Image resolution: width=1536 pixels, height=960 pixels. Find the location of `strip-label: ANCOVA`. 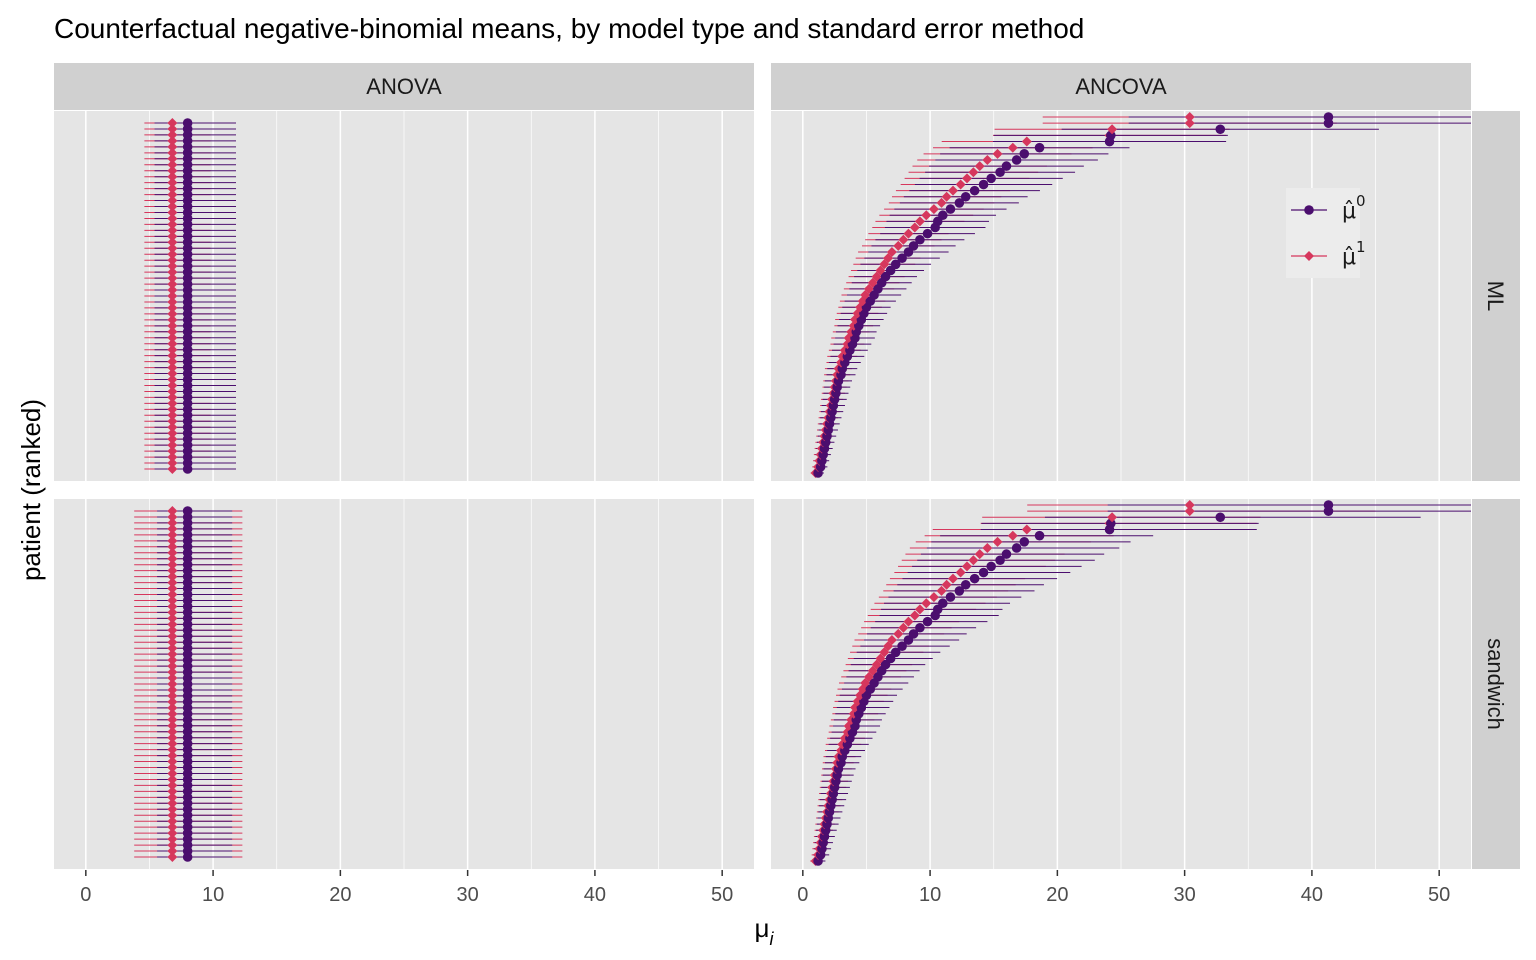

strip-label: ANCOVA is located at coordinates (1121, 86).